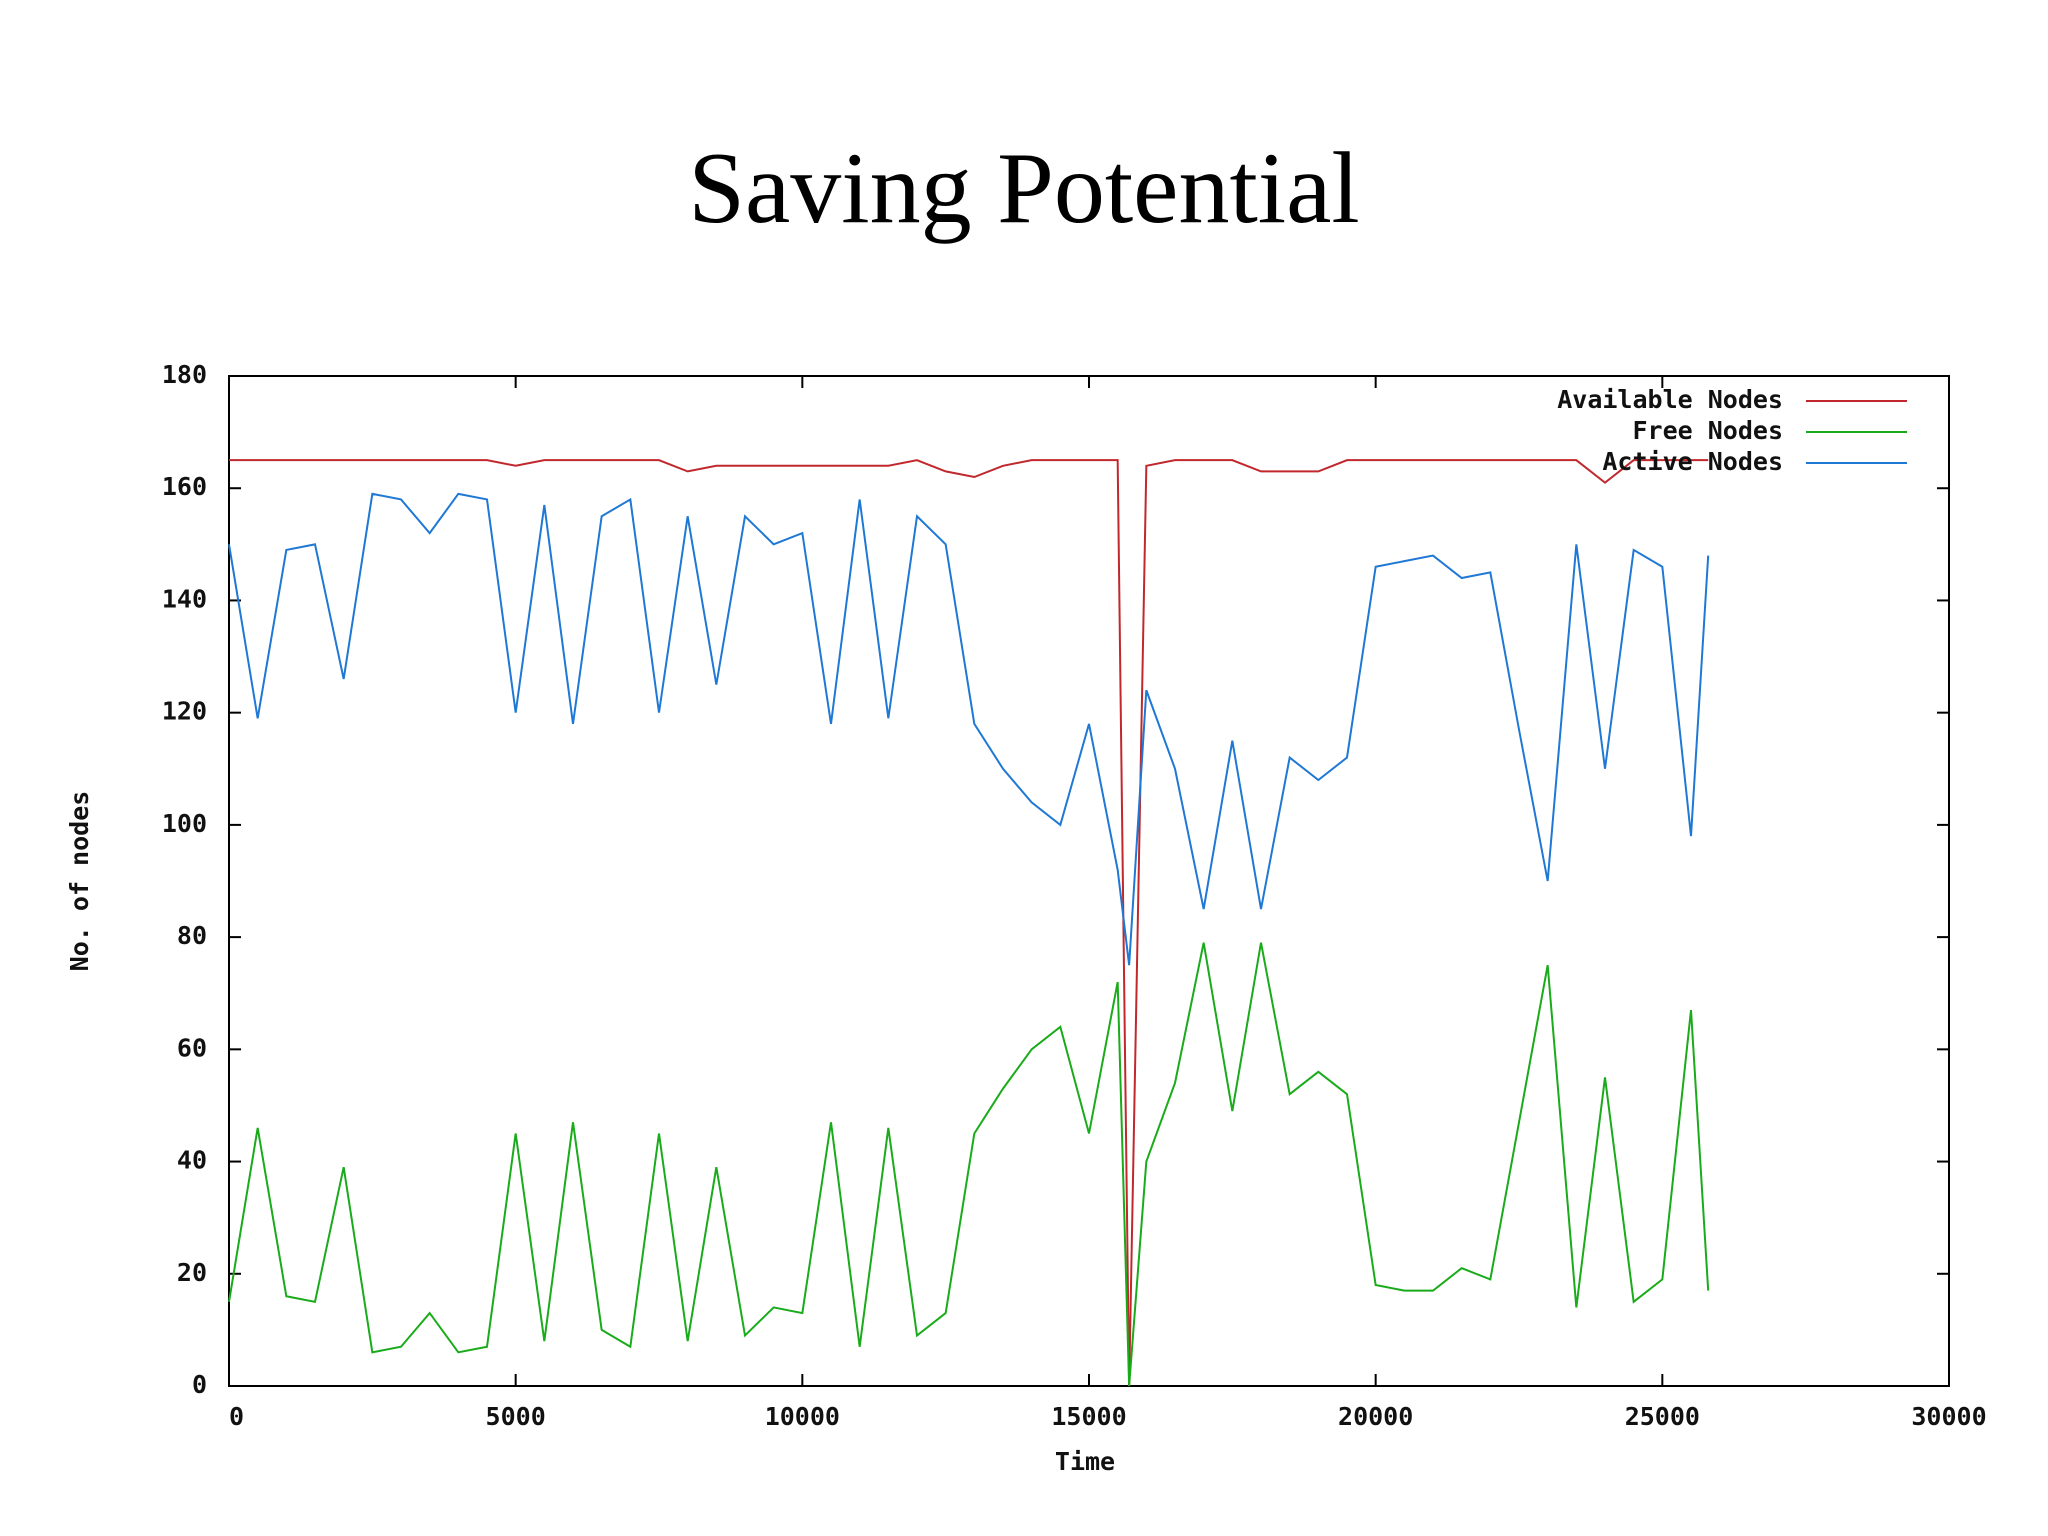 Image resolution: width=2048 pixels, height=1536 pixels. What do you see at coordinates (1662, 1416) in the screenshot?
I see `x-tick-label: 25000` at bounding box center [1662, 1416].